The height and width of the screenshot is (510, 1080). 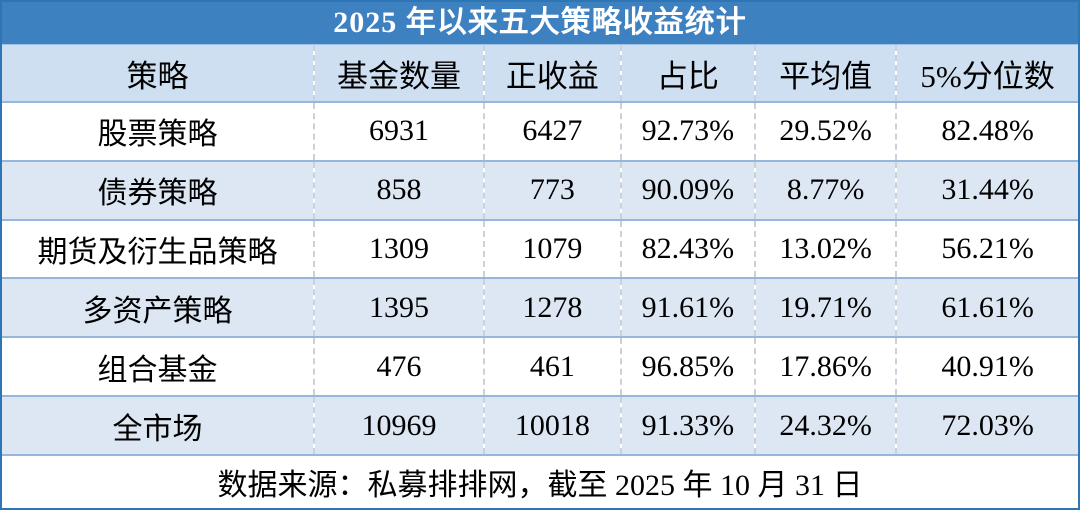 I want to click on cell-fund-count: 1395, so click(x=399, y=308).